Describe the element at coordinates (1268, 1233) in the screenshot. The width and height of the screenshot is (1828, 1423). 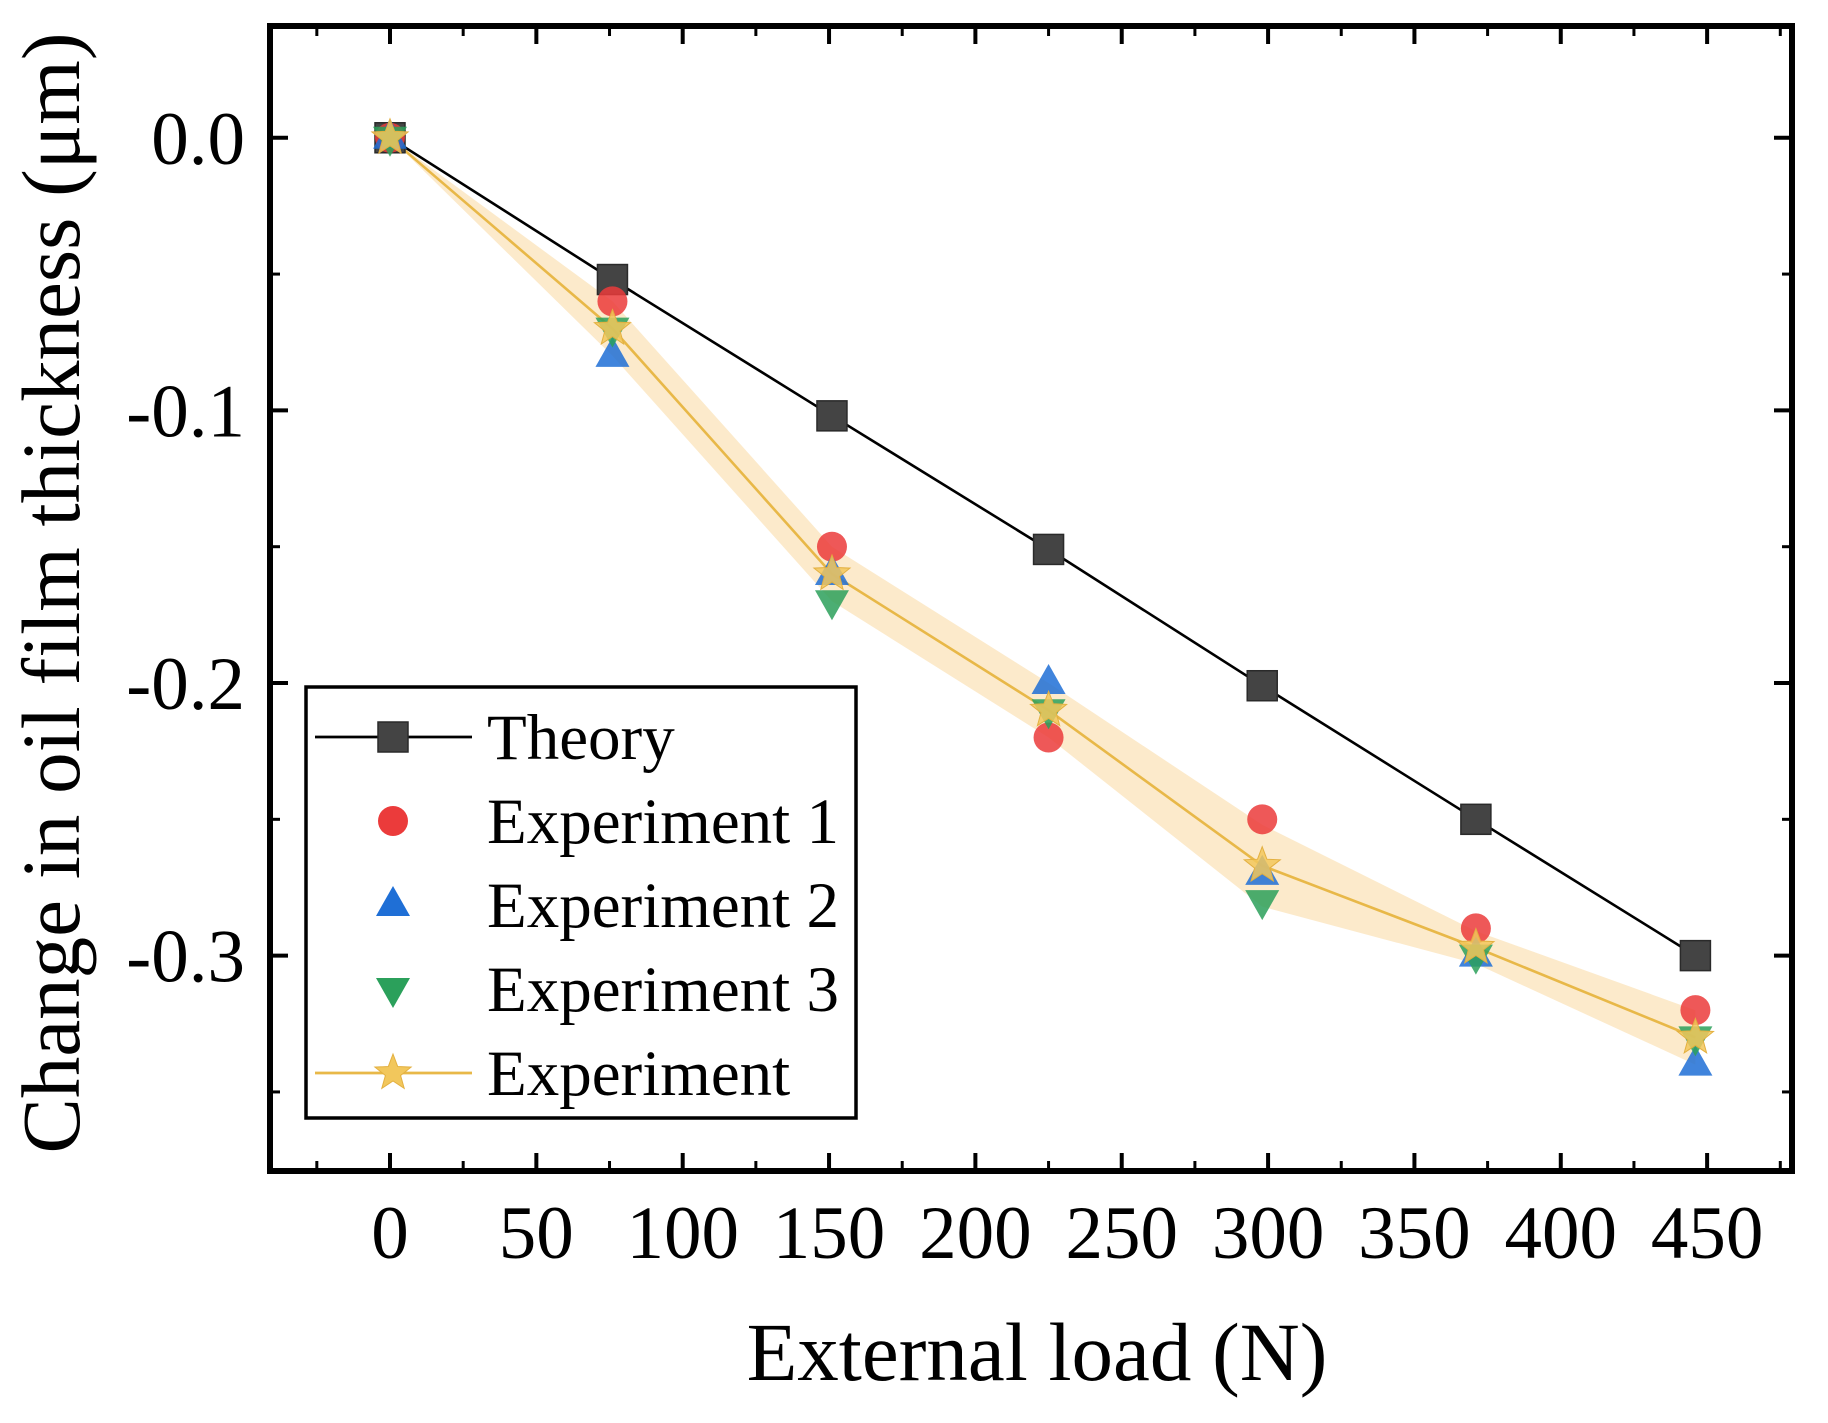
I see `x-tick-label: 300` at that location.